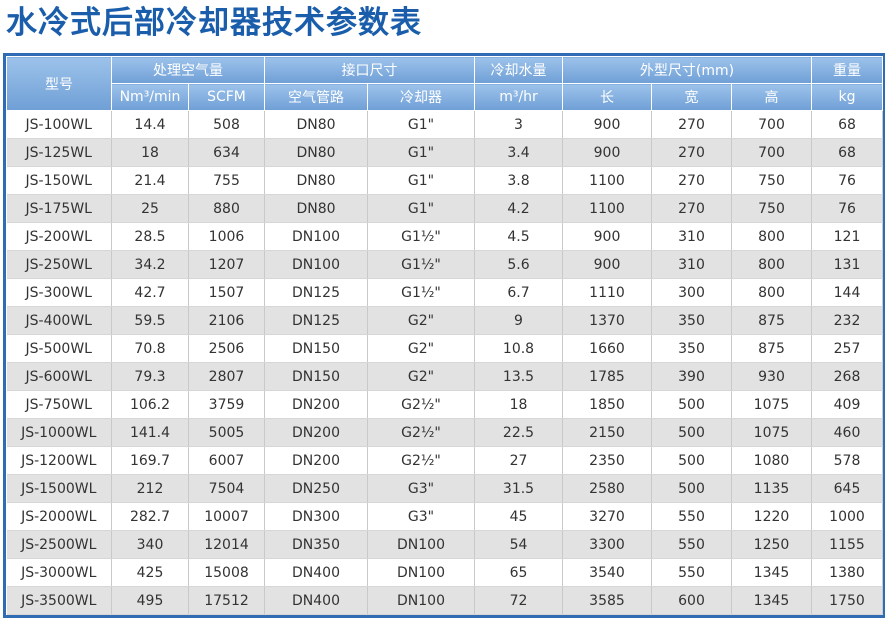  What do you see at coordinates (226, 320) in the screenshot?
I see `table-cell: 2106` at bounding box center [226, 320].